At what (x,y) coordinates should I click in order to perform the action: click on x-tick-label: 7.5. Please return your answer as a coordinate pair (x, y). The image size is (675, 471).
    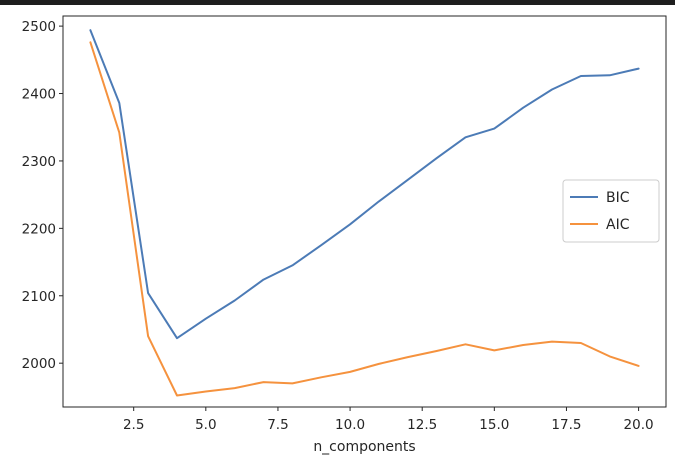
    Looking at the image, I should click on (277, 425).